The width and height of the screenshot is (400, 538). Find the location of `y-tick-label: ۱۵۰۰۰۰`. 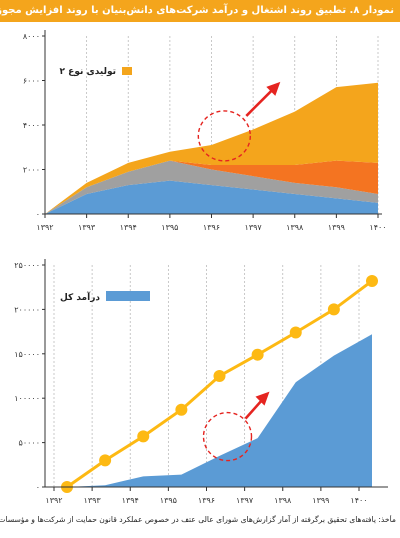

y-tick-label: ۱۵۰۰۰۰ is located at coordinates (27, 354).